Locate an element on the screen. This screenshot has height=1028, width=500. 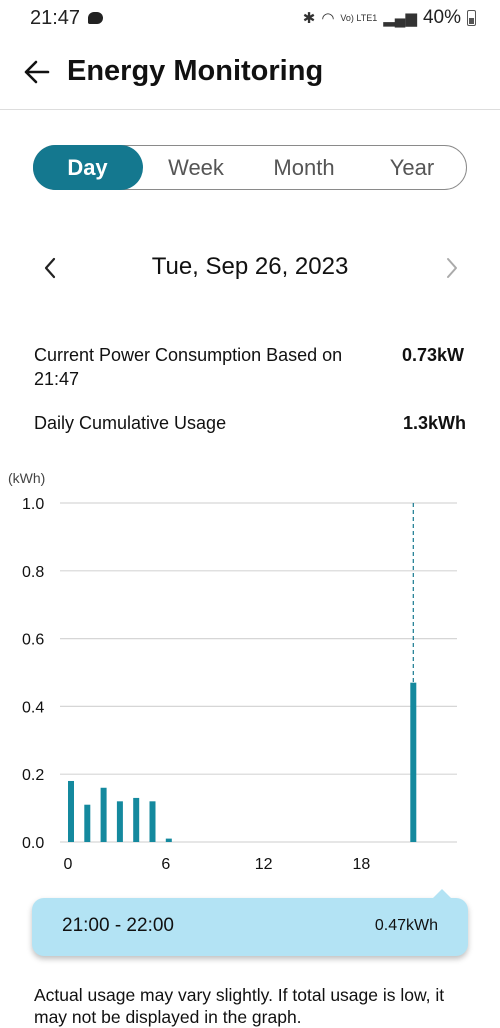
status-left: 21:47 is located at coordinates (67, 18).